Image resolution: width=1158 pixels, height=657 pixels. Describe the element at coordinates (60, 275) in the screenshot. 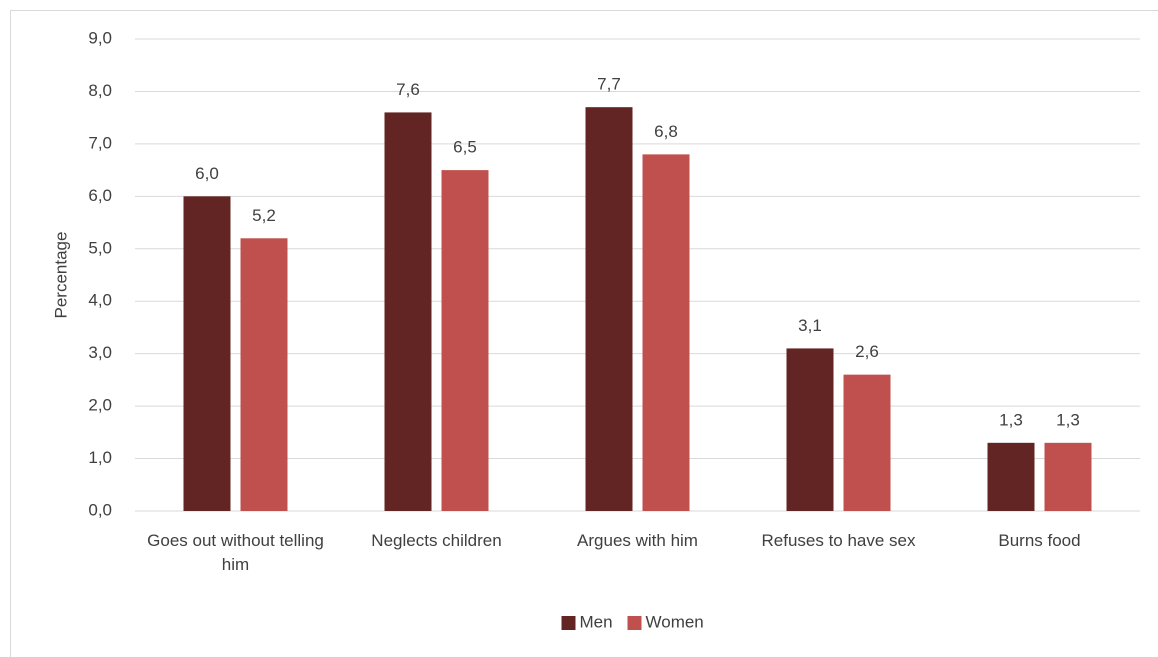

I see `y-axis-title: Percentage` at that location.